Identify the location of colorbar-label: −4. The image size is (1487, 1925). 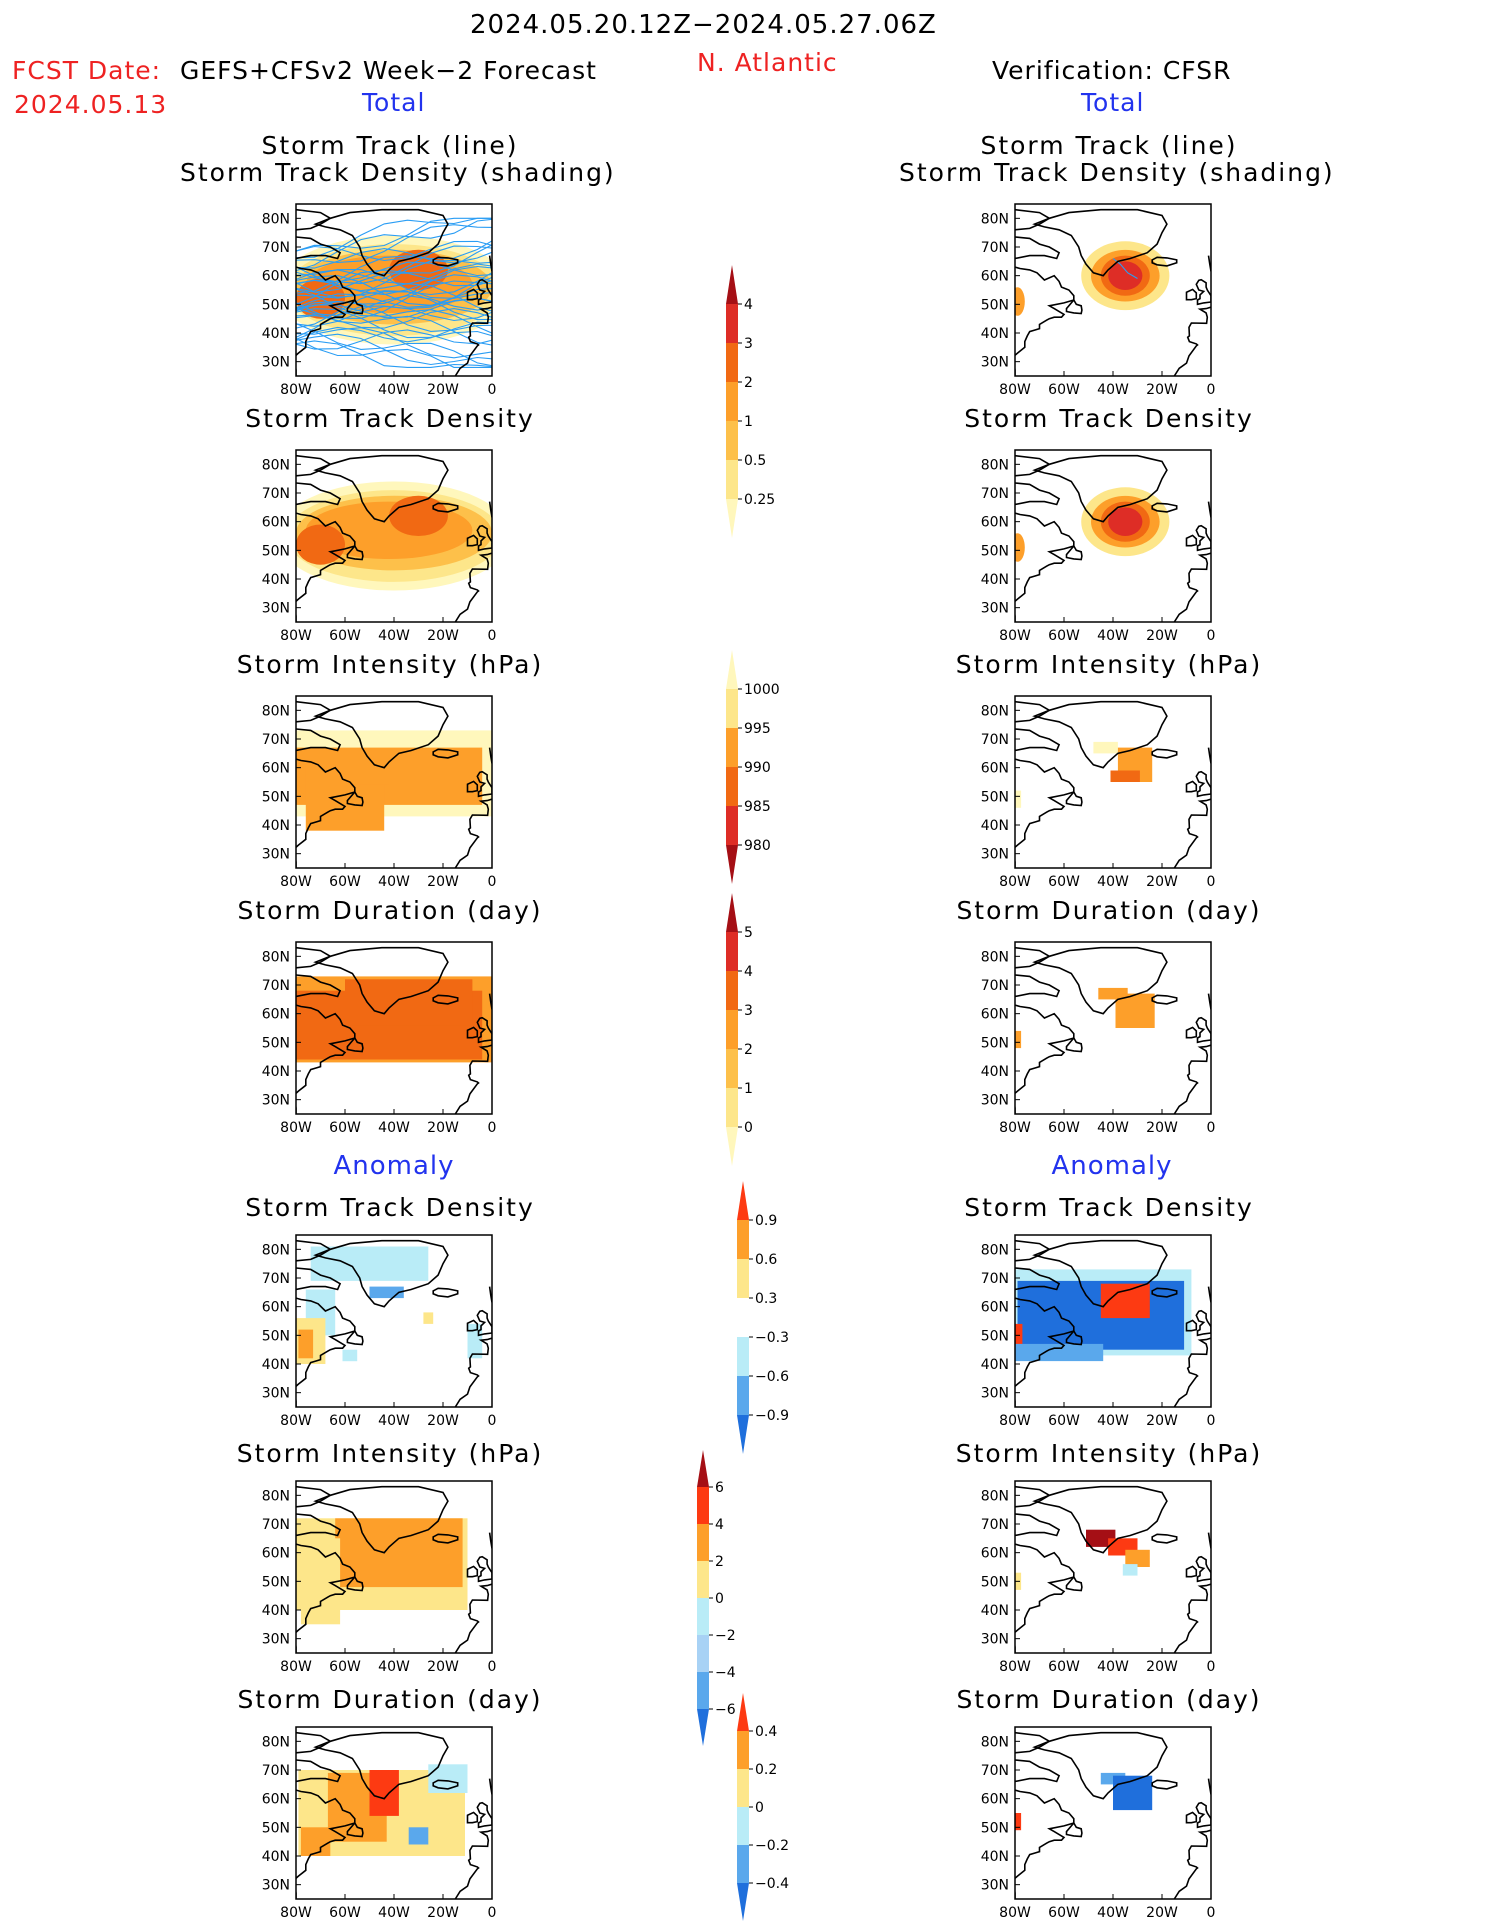
(725, 1673).